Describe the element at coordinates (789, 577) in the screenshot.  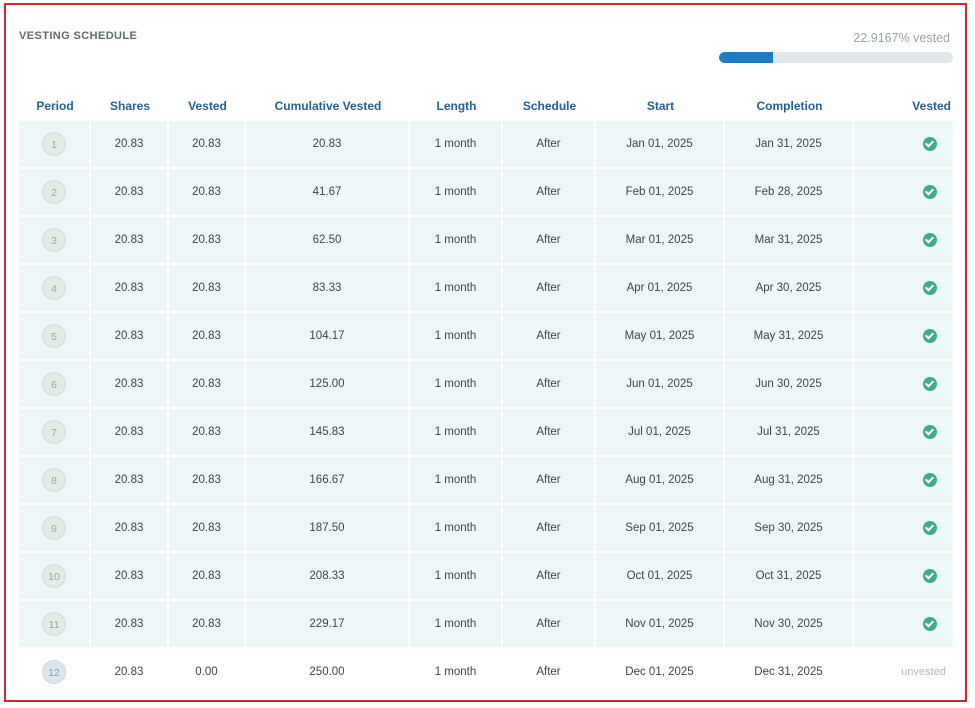
I see `completion-date-cell: Oct 31, 2025` at that location.